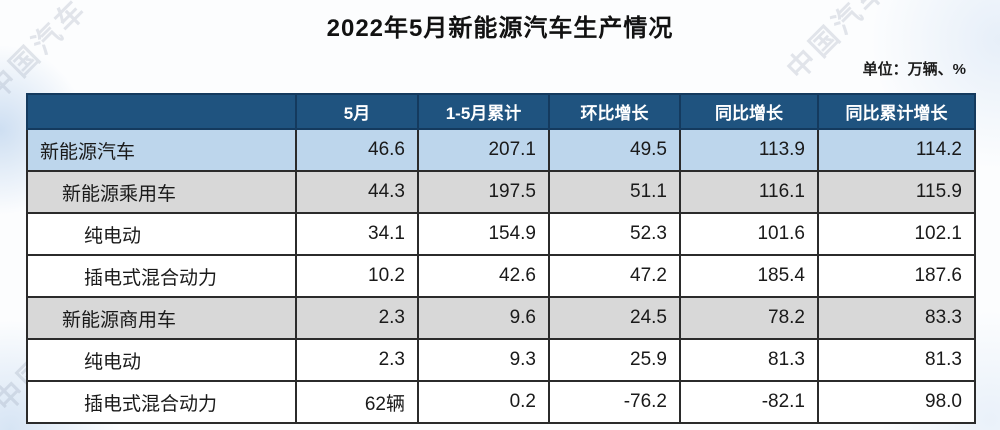  Describe the element at coordinates (896, 402) in the screenshot. I see `table-cell: 98.0` at that location.